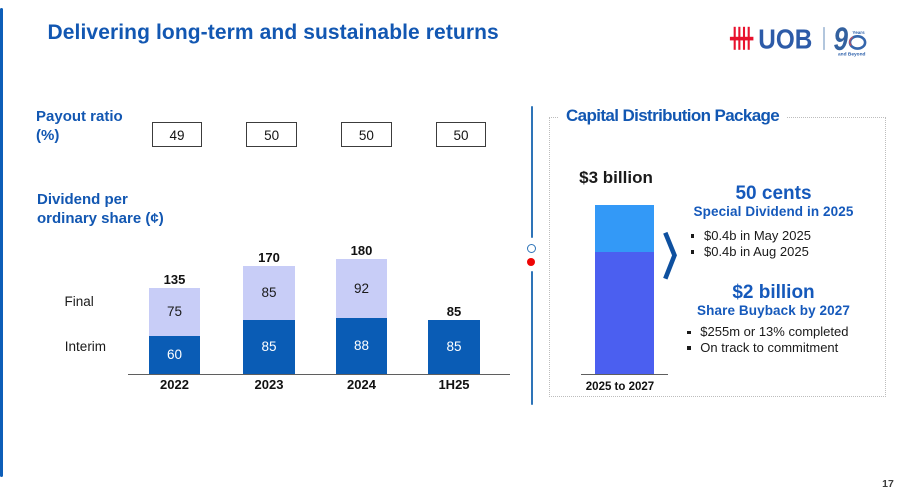  I want to click on bar-category-label: 2022, so click(174, 384).